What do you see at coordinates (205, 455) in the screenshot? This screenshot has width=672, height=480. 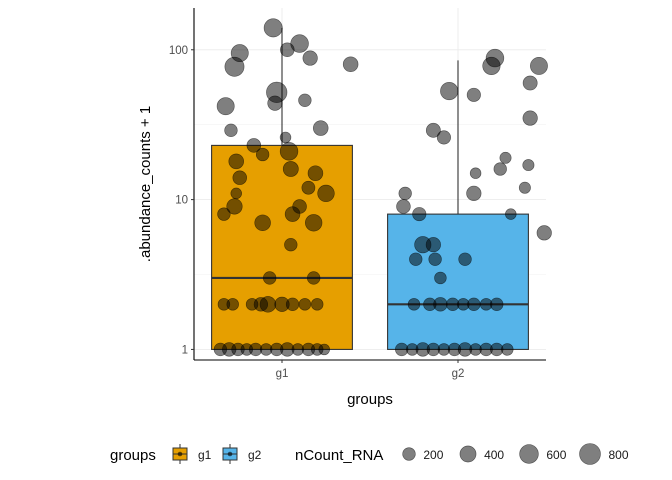 I see `legend-group-label: g1` at bounding box center [205, 455].